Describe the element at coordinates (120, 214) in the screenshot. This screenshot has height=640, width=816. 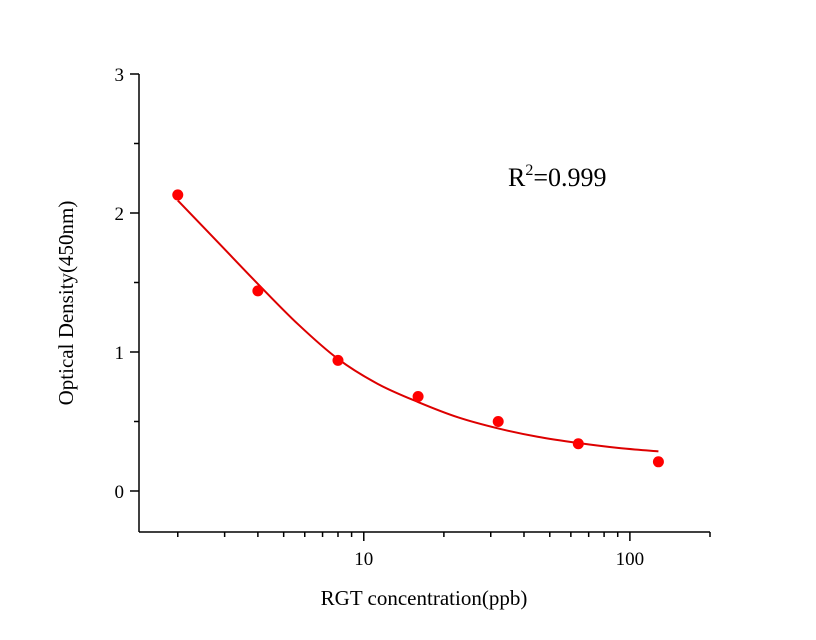
I see `y-tick-label: 2` at that location.